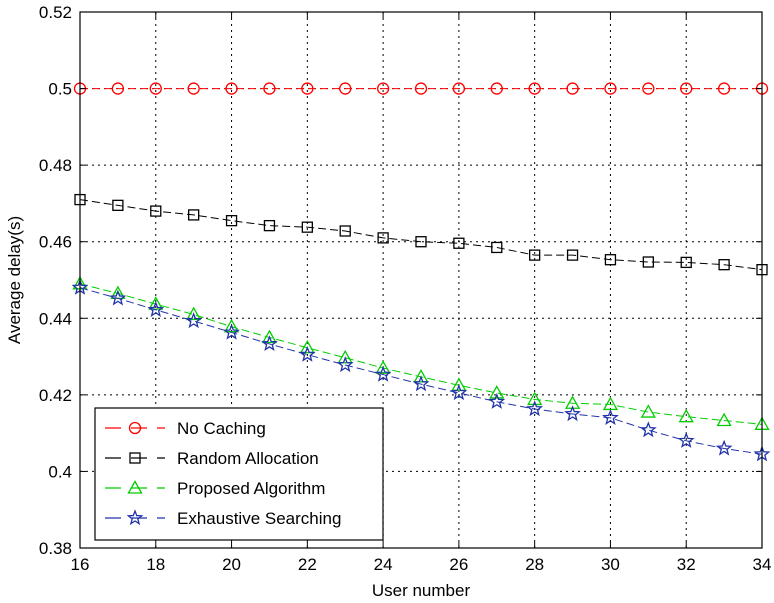  Describe the element at coordinates (221, 428) in the screenshot. I see `legend-label: No Caching` at that location.